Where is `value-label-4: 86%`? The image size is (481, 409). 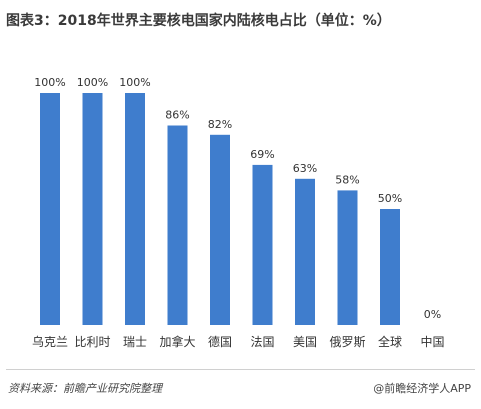
value-label-4: 86% is located at coordinates (177, 115).